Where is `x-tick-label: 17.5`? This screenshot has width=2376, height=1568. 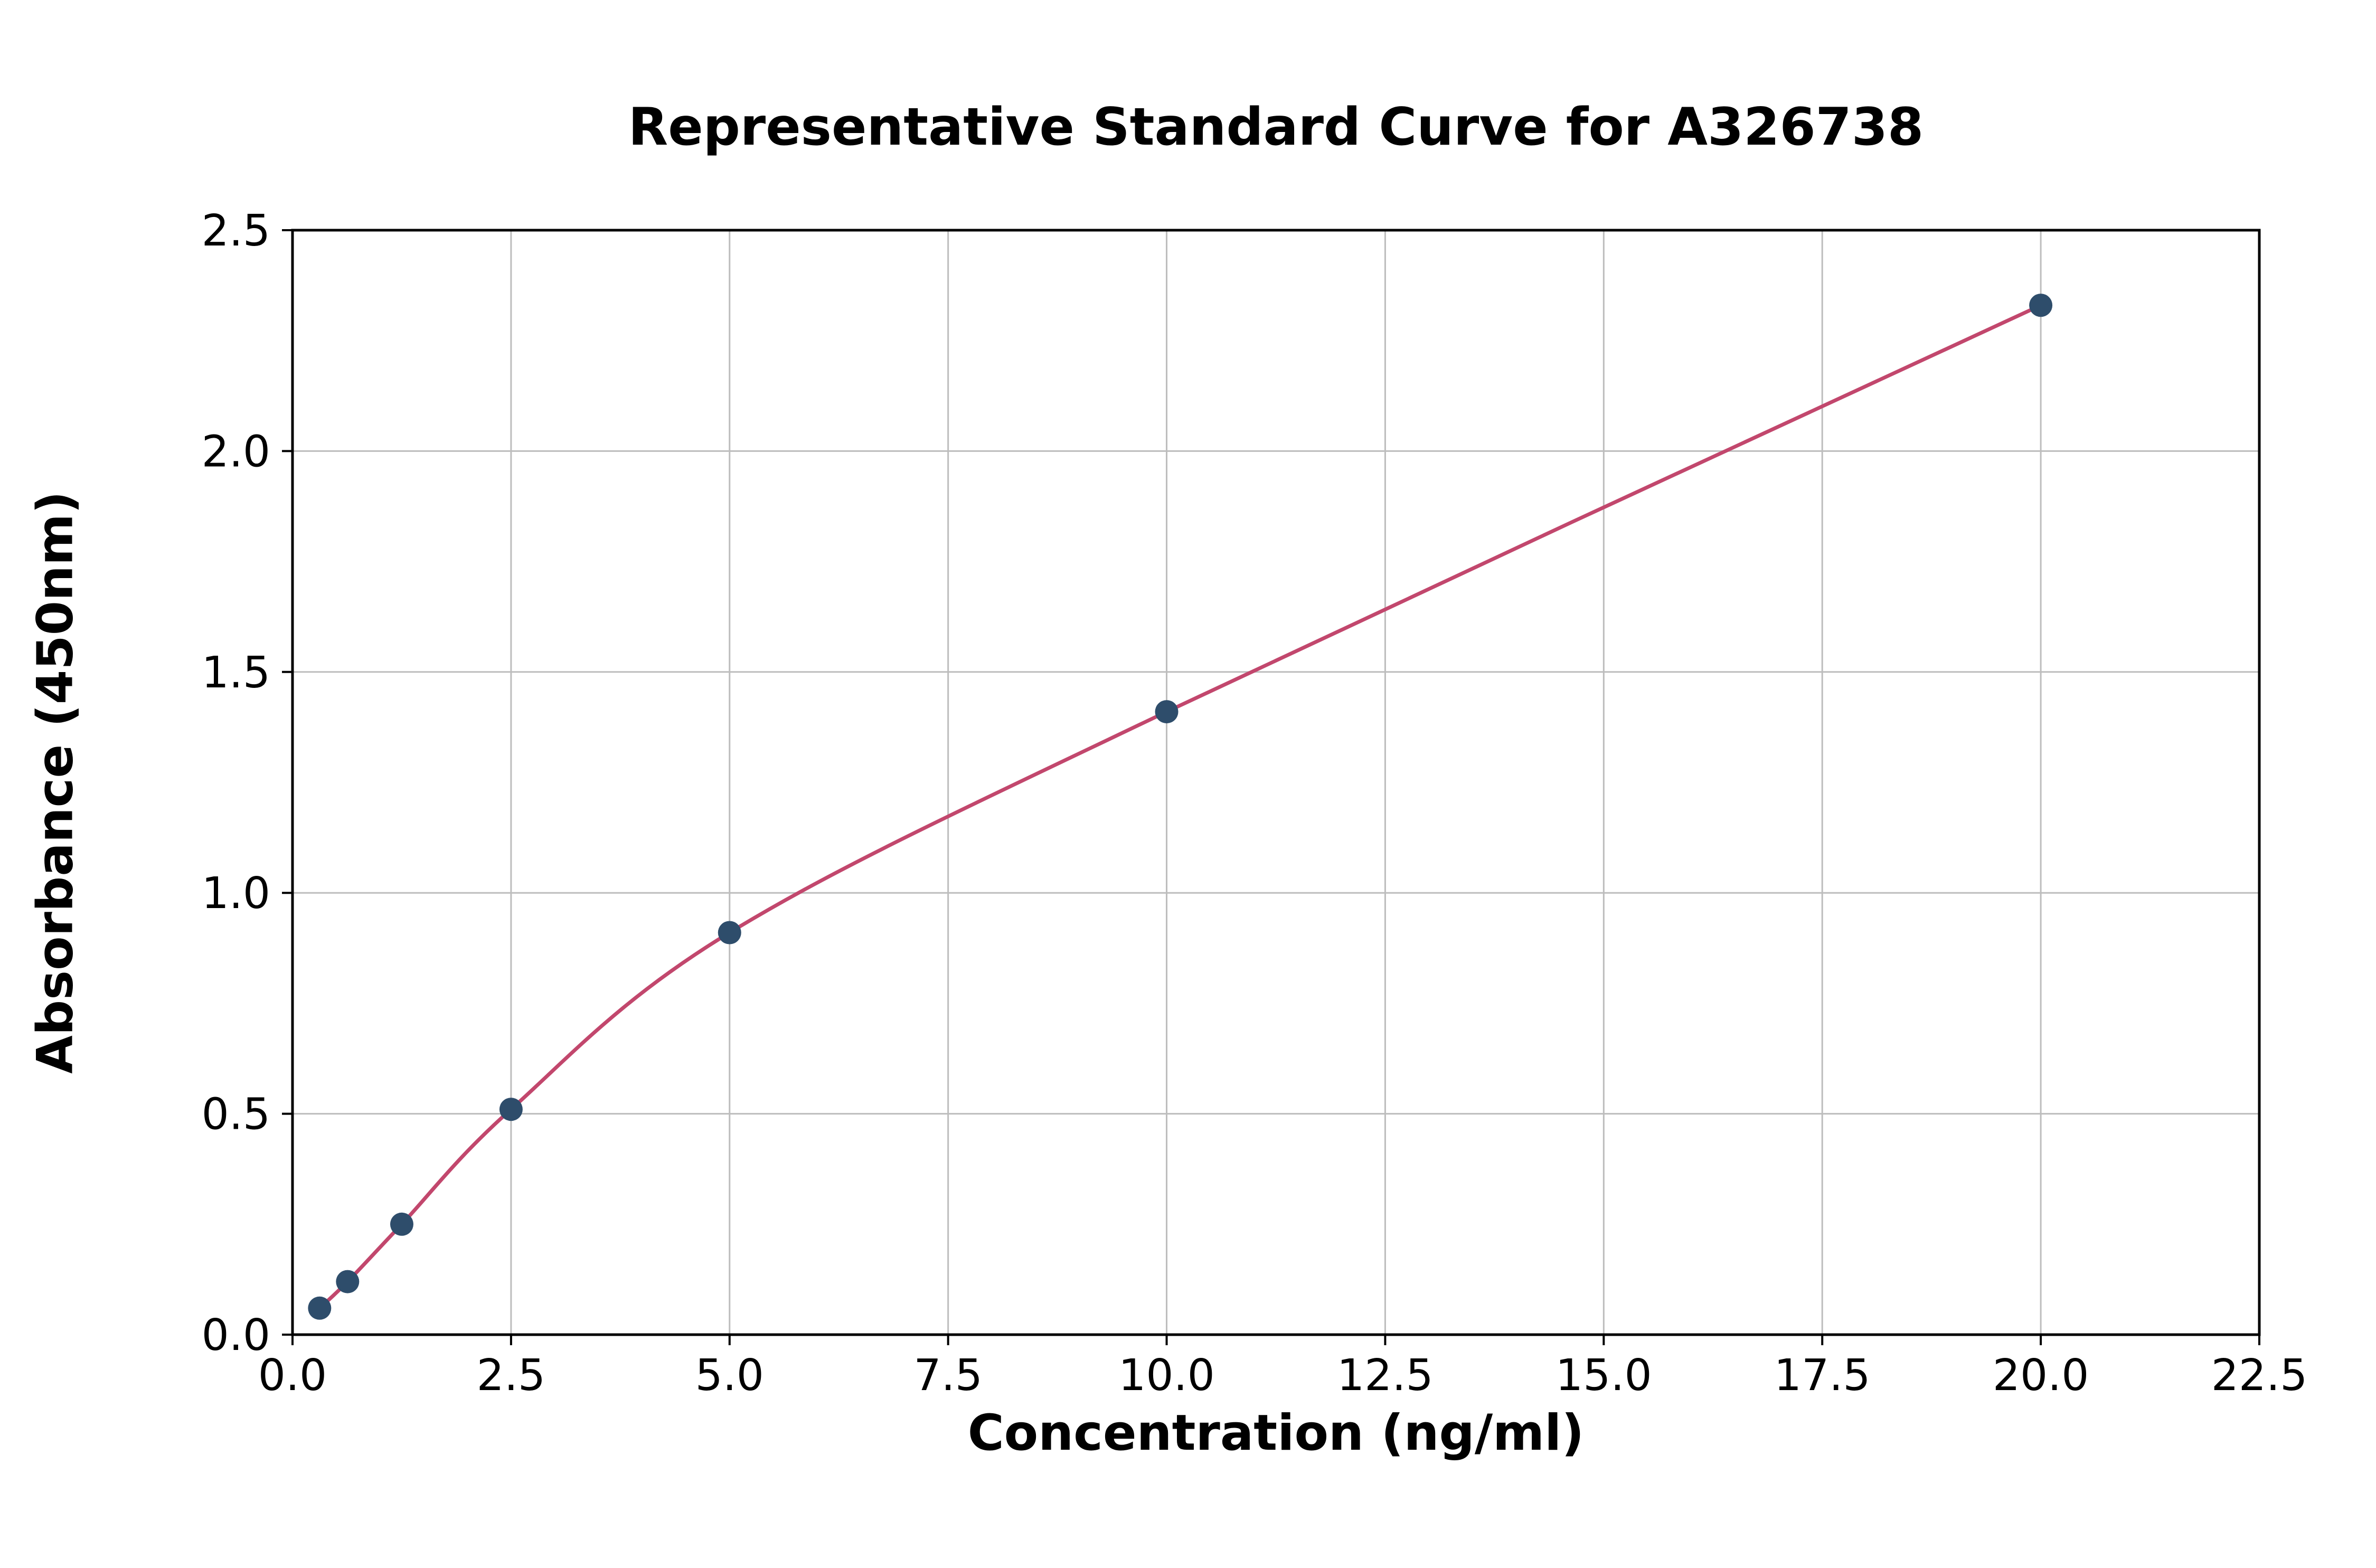
x-tick-label: 17.5 is located at coordinates (1822, 1375).